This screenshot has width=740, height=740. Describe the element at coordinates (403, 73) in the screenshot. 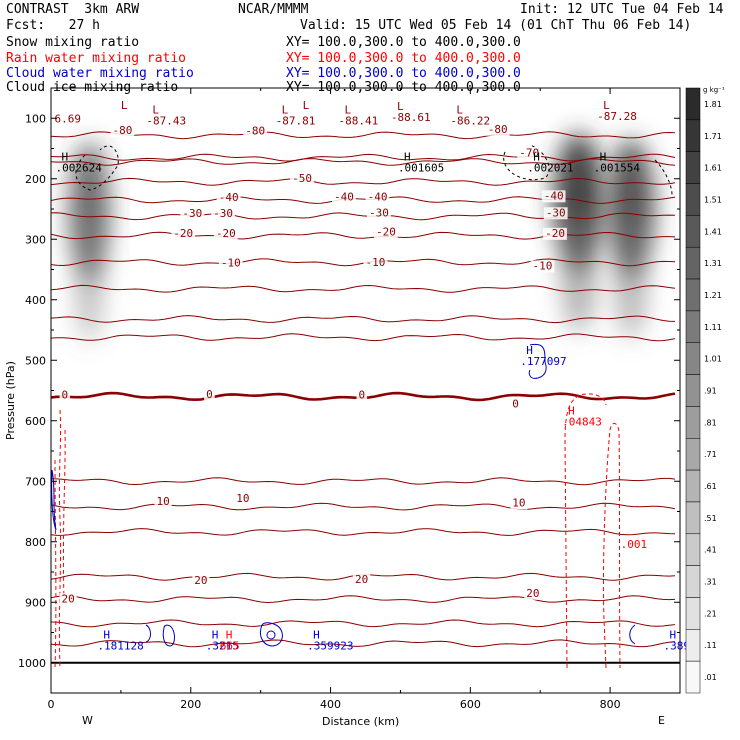

I see `field-xy-cloud-water: XY= 100.0,300.0 to 400.0,300.0` at that location.